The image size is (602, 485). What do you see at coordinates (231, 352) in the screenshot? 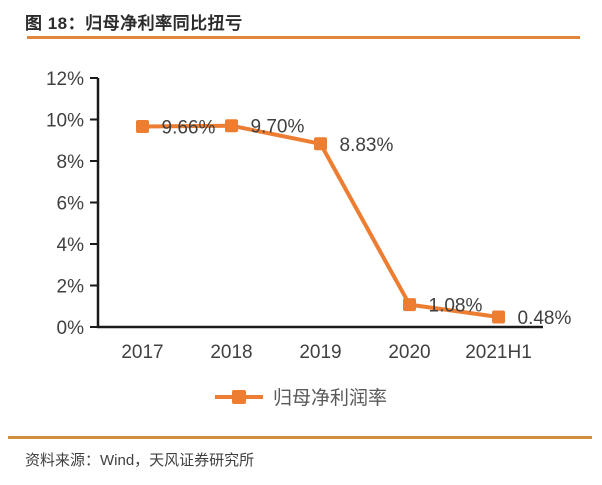
I see `x-axis-label: 2018` at bounding box center [231, 352].